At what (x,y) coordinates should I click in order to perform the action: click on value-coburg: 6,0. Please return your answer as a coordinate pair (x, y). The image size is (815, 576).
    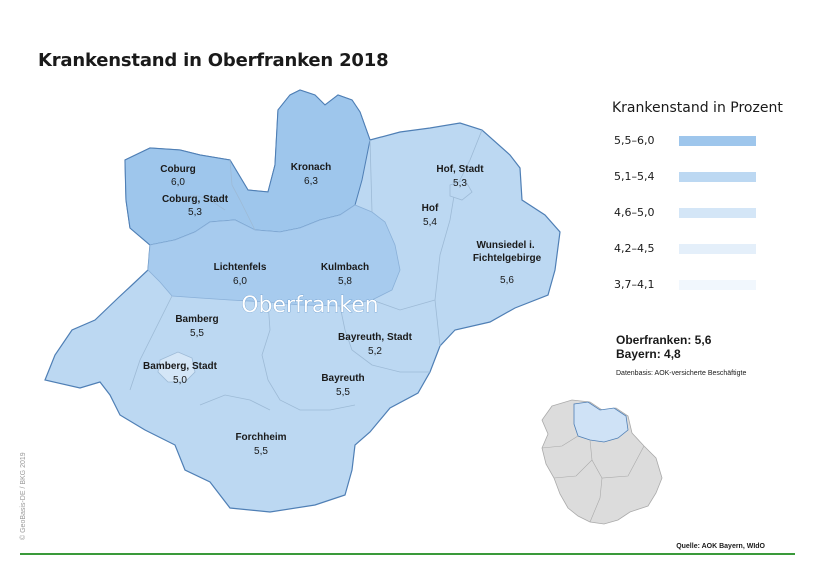
    Looking at the image, I should click on (178, 182).